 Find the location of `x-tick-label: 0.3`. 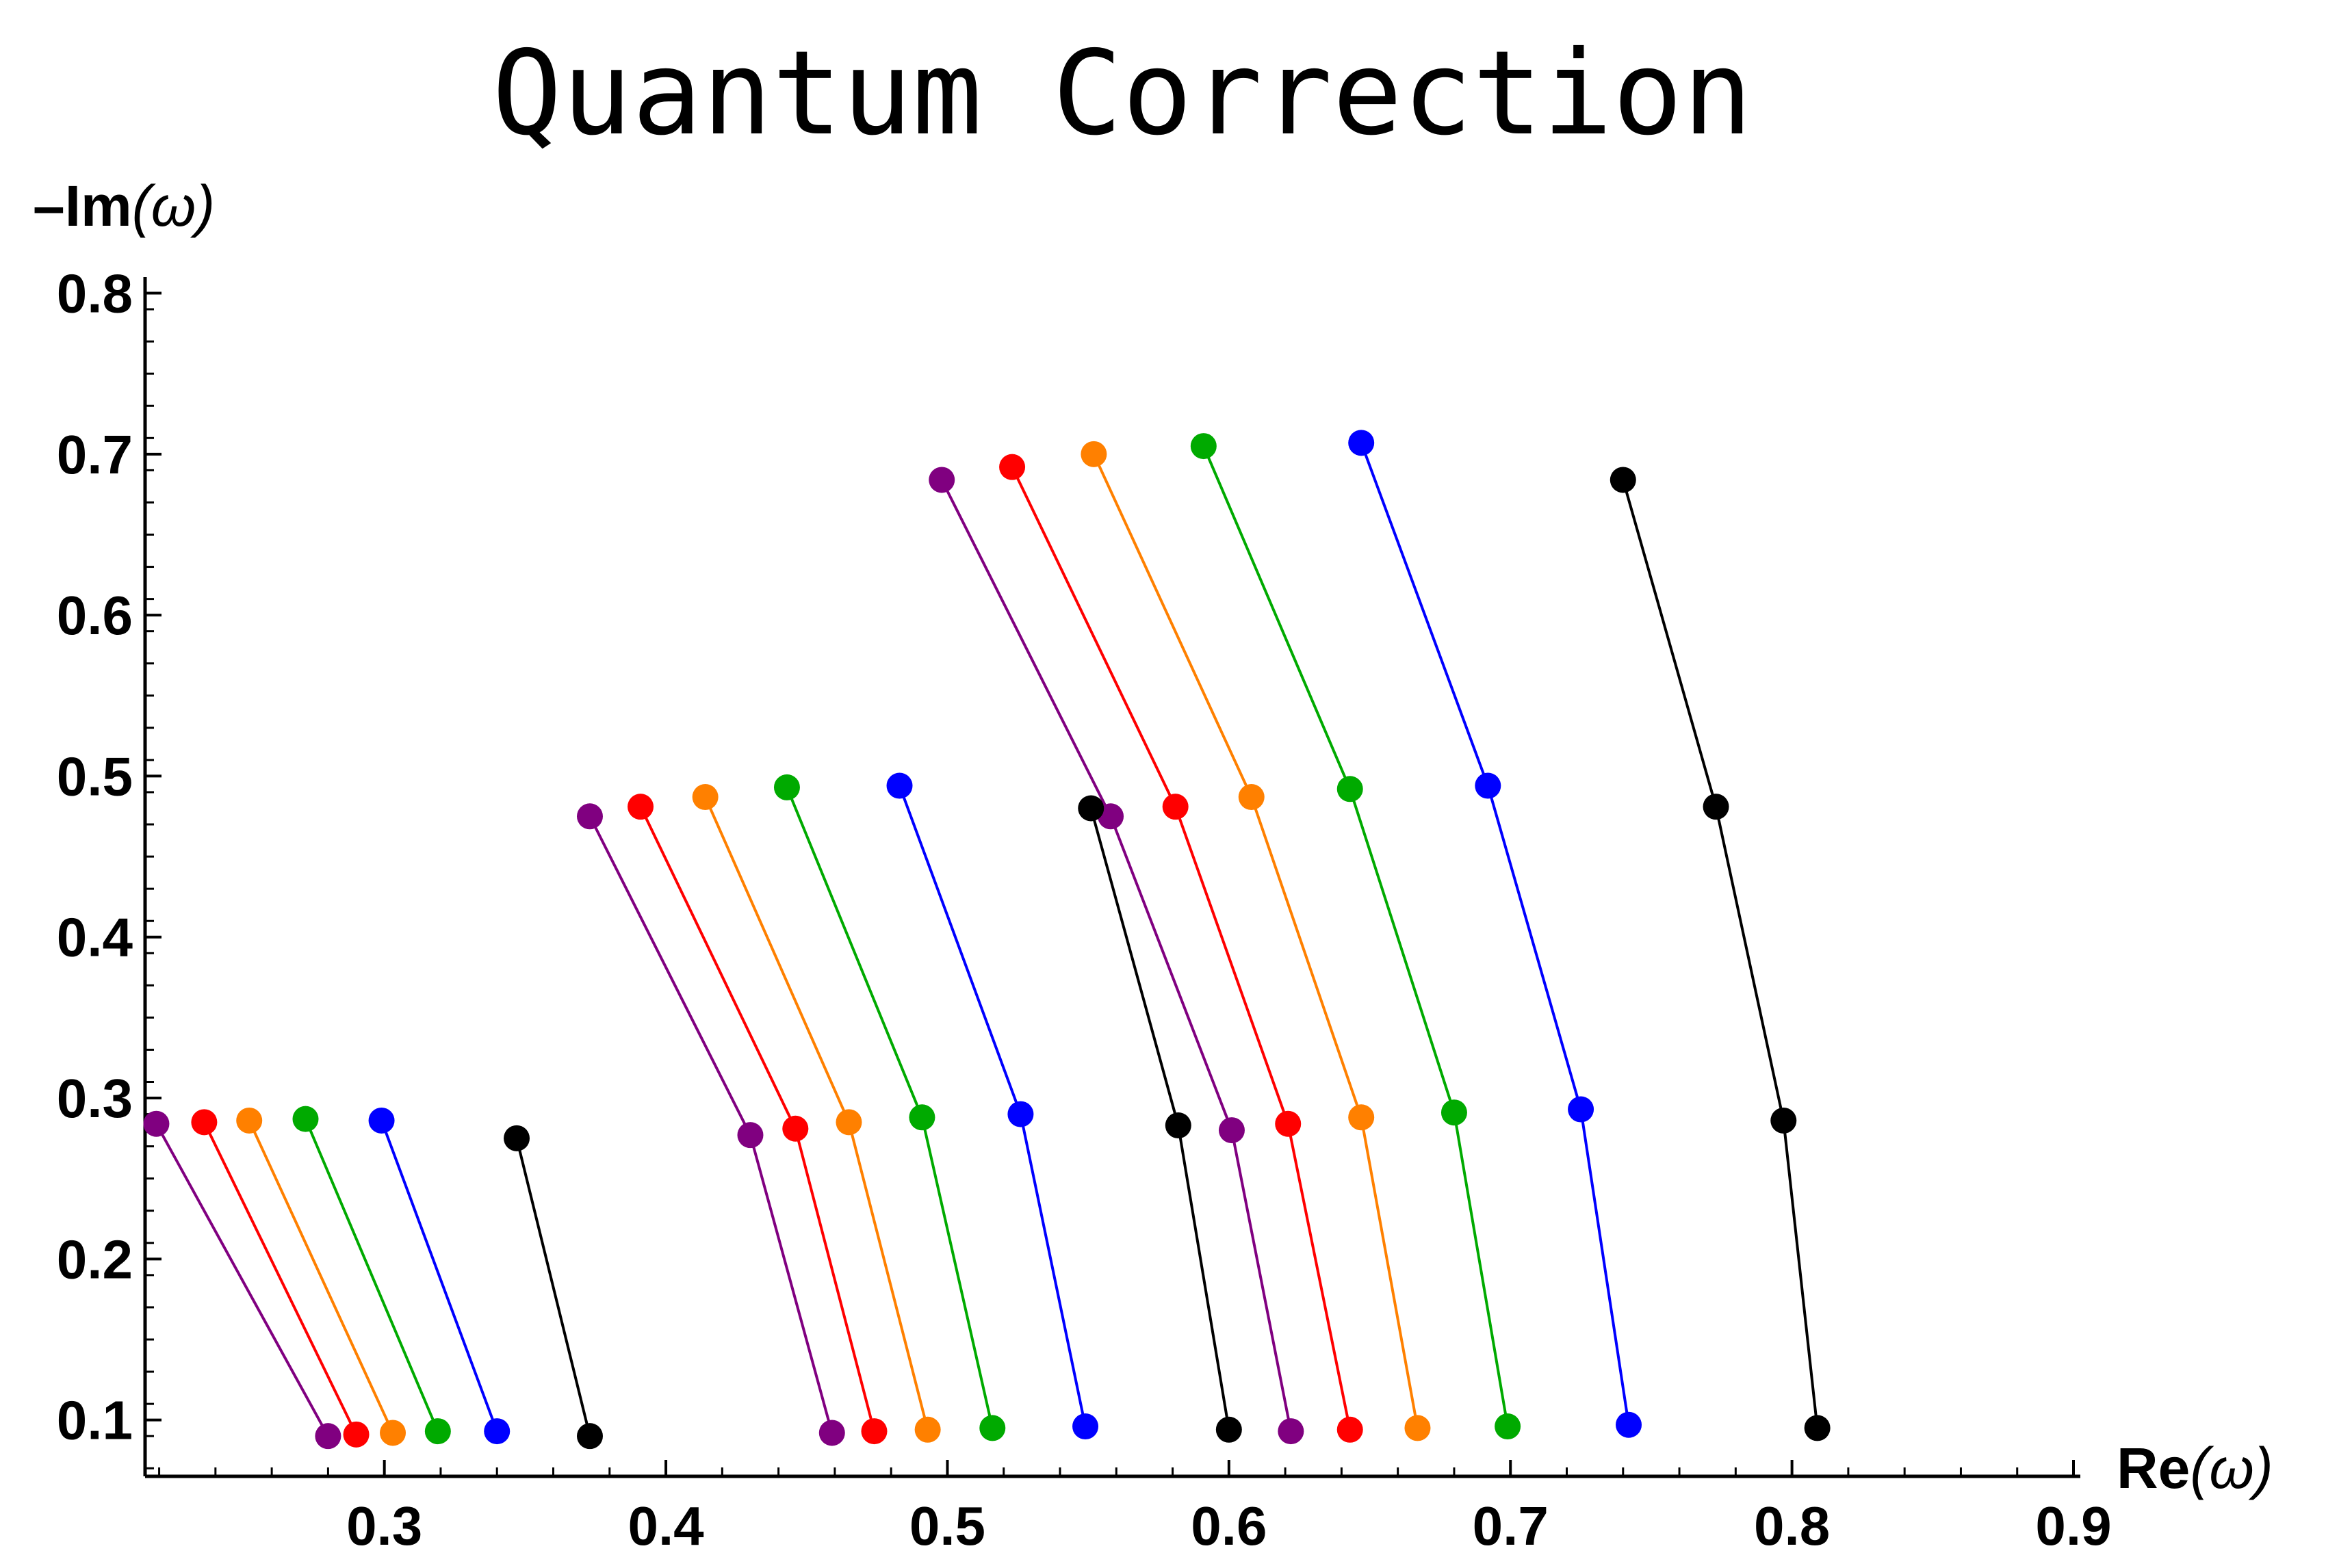

x-tick-label: 0.3 is located at coordinates (384, 1526).